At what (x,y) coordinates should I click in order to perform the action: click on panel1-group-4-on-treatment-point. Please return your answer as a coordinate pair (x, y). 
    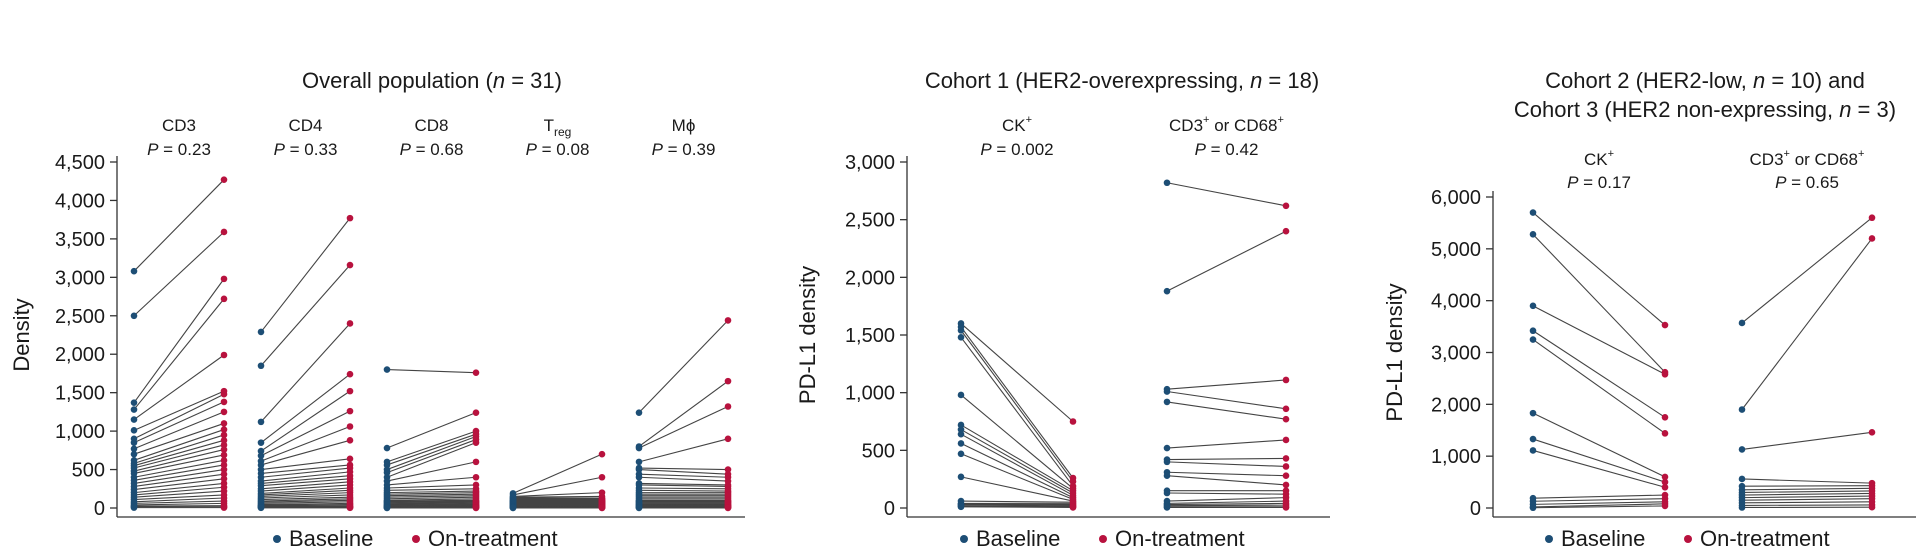
    Looking at the image, I should click on (602, 508).